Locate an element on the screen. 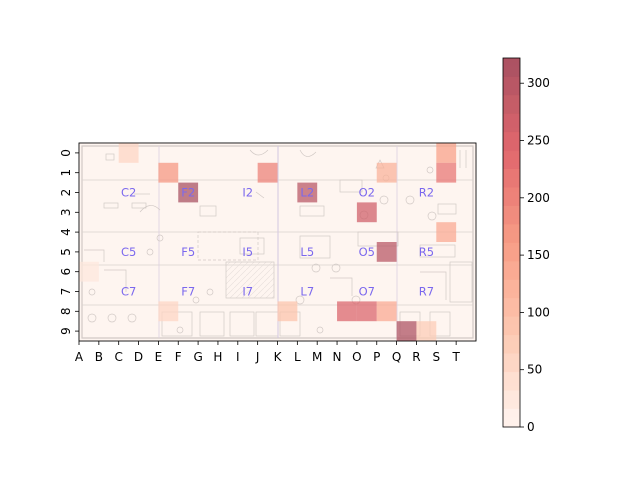 The height and width of the screenshot is (480, 640). room-label-I7: I7 is located at coordinates (247, 292).